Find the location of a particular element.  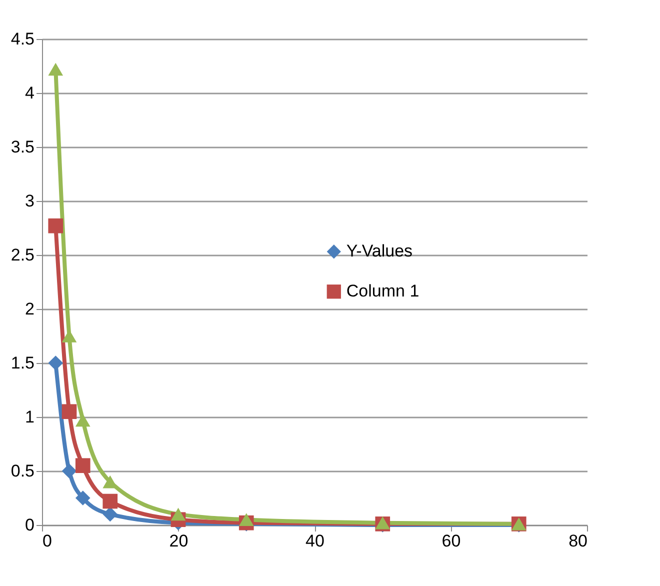

legend-label: Column 1 is located at coordinates (383, 291).